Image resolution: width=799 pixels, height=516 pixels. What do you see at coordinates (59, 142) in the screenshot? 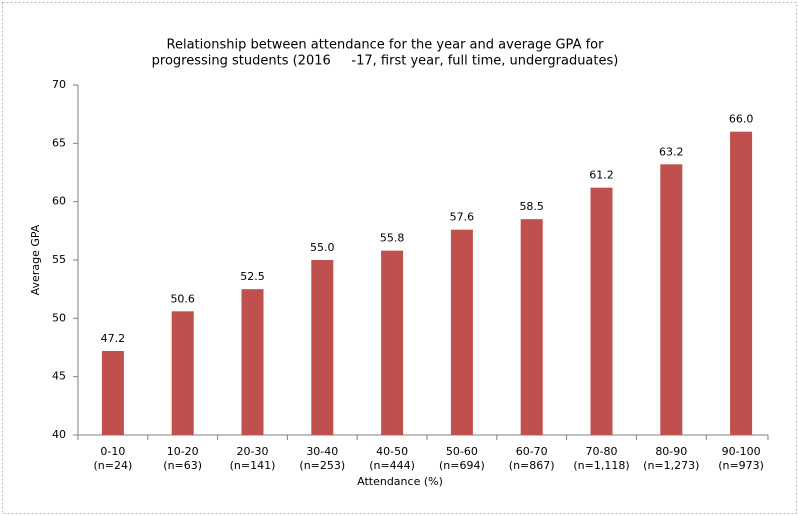
I see `y-tick-label: 65` at bounding box center [59, 142].